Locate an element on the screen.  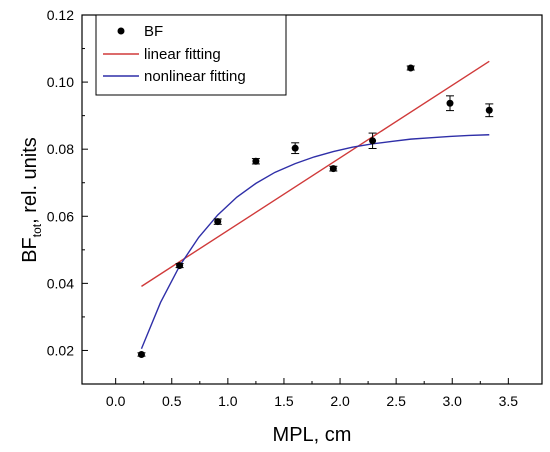
y-tick-label: 0.06 is located at coordinates (60, 216).